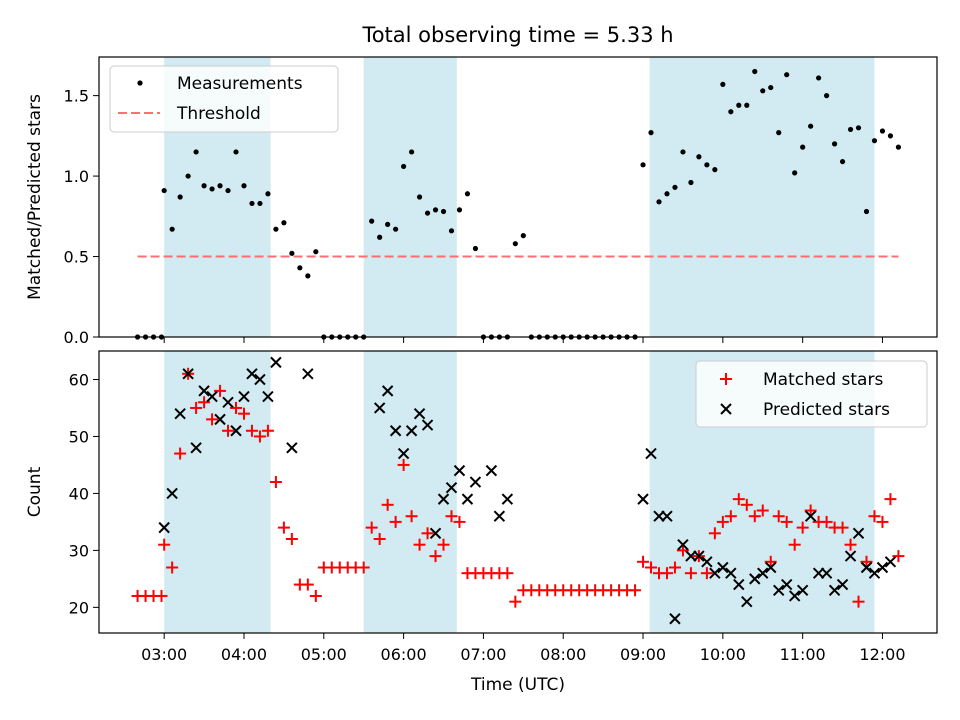 The image size is (960, 720). I want to click on y-tick-label: 0.0, so click(76, 337).